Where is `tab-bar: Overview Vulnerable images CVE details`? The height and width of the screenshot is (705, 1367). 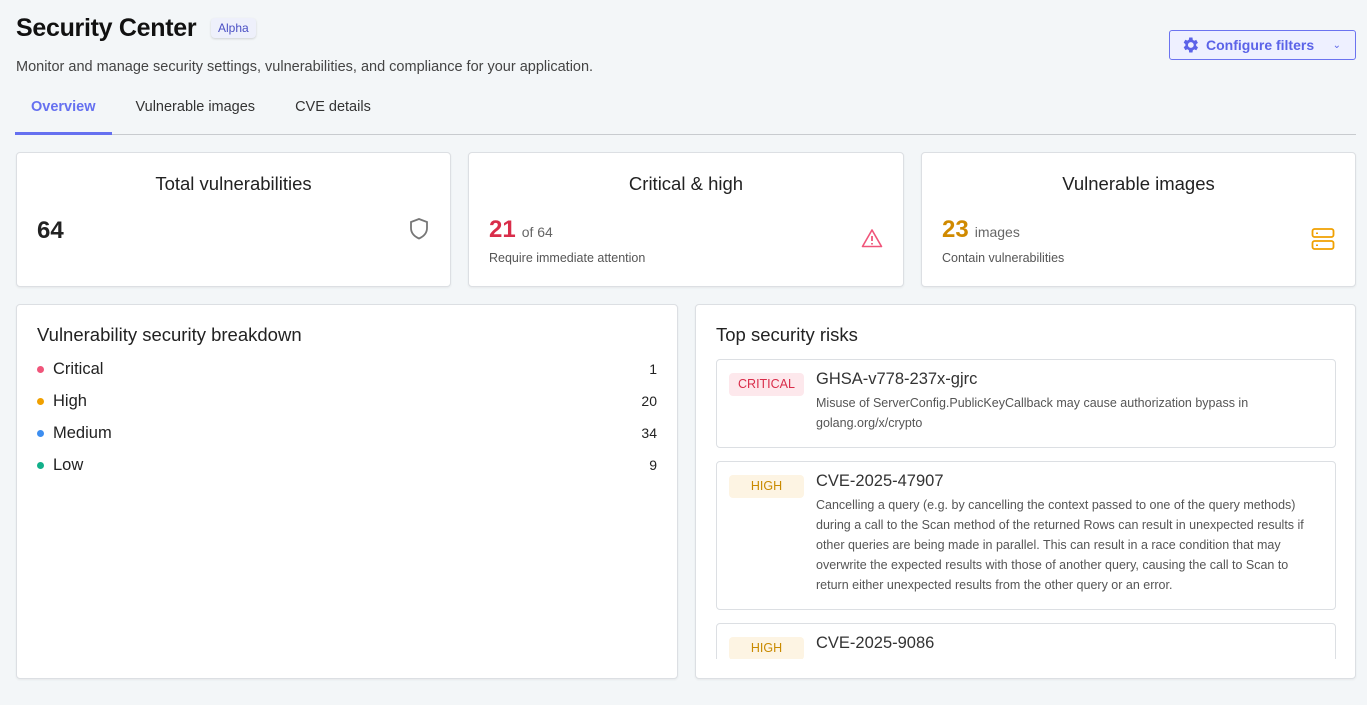
tab-bar: Overview Vulnerable images CVE details is located at coordinates (685, 112).